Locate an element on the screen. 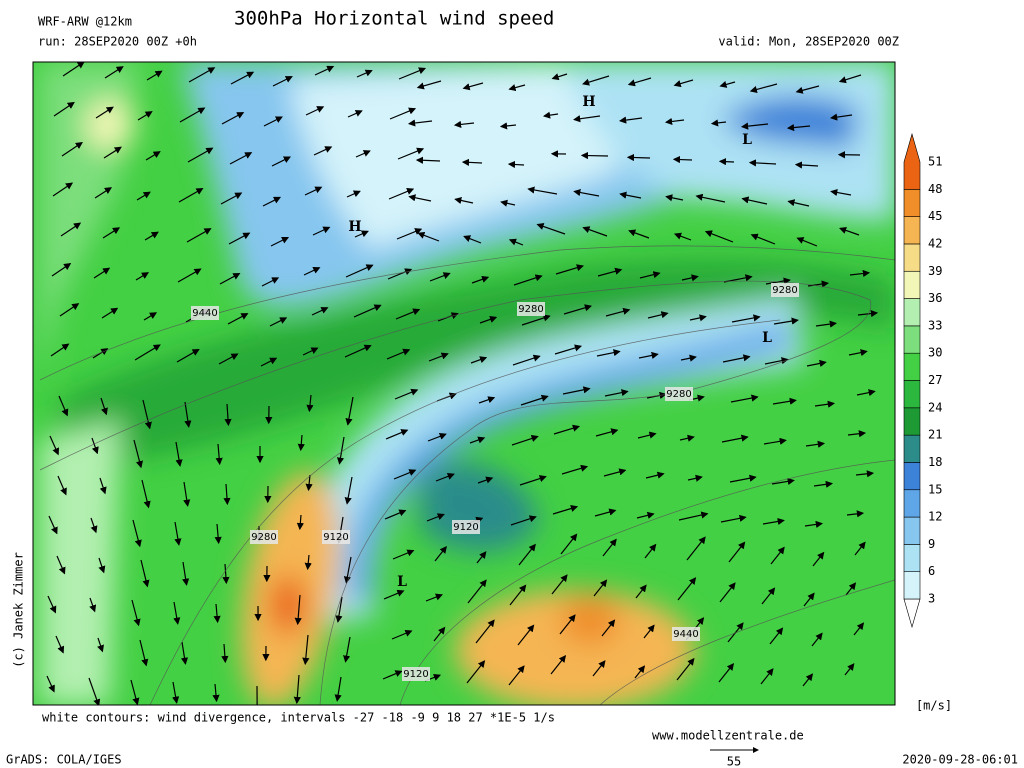  contour-label: 9120 is located at coordinates (335, 537).